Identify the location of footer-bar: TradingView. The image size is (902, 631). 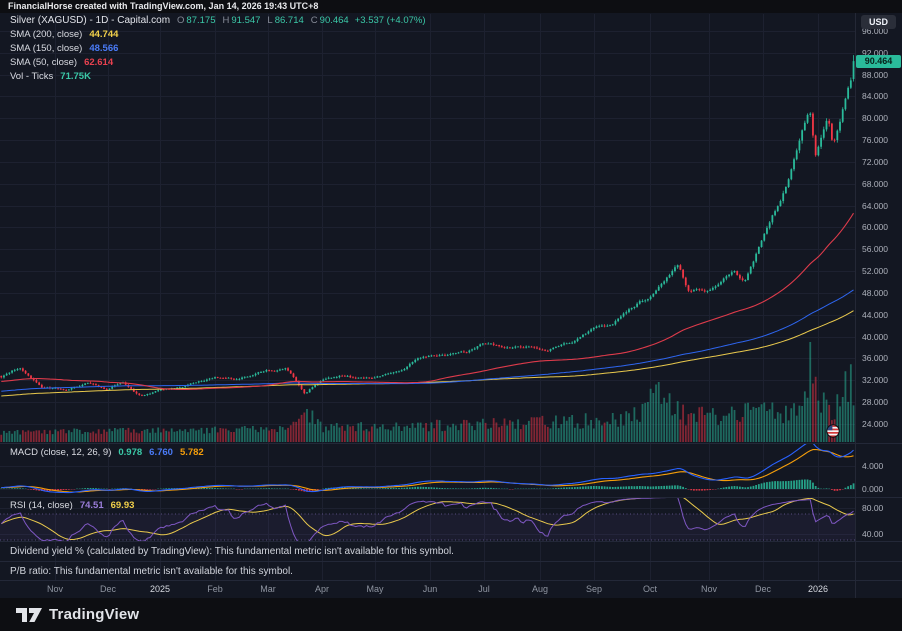
(451, 614).